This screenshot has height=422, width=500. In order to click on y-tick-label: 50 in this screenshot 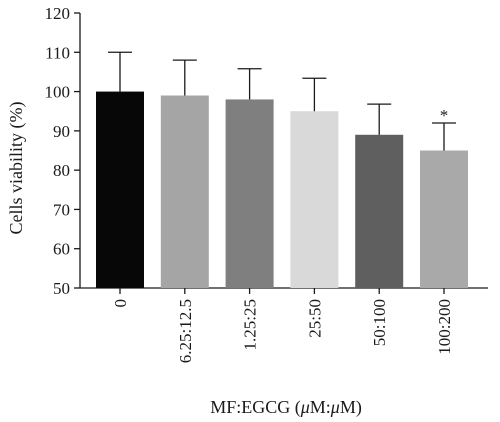, I will do `click(61, 288)`.